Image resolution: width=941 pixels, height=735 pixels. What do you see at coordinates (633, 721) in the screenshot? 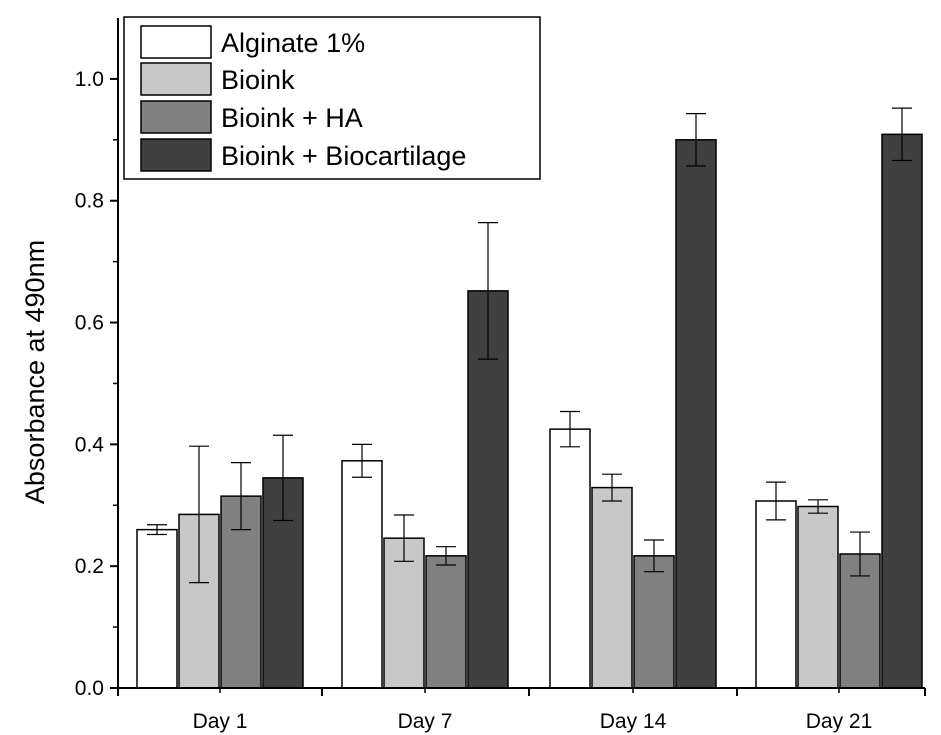
I see `x-tick-label: Day 14` at bounding box center [633, 721].